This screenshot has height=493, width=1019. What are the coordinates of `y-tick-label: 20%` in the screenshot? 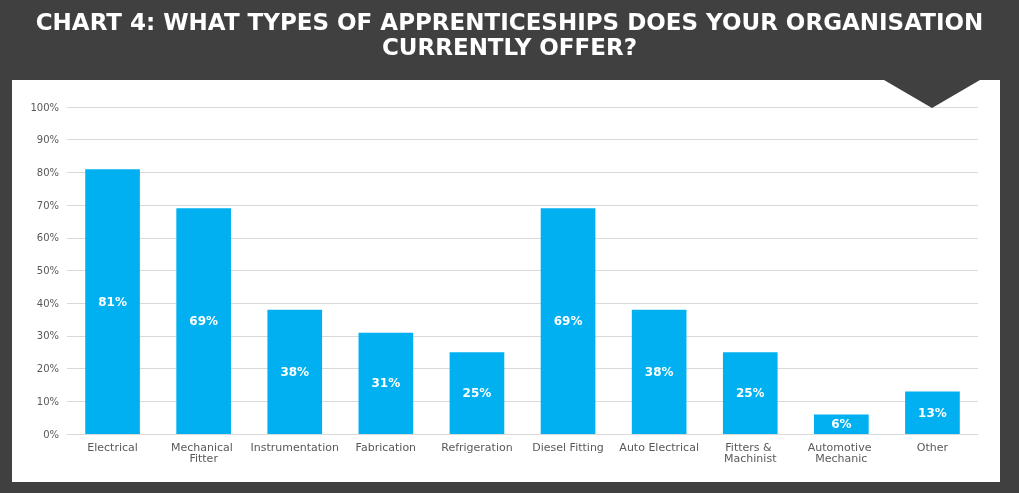 It's located at (47, 369).